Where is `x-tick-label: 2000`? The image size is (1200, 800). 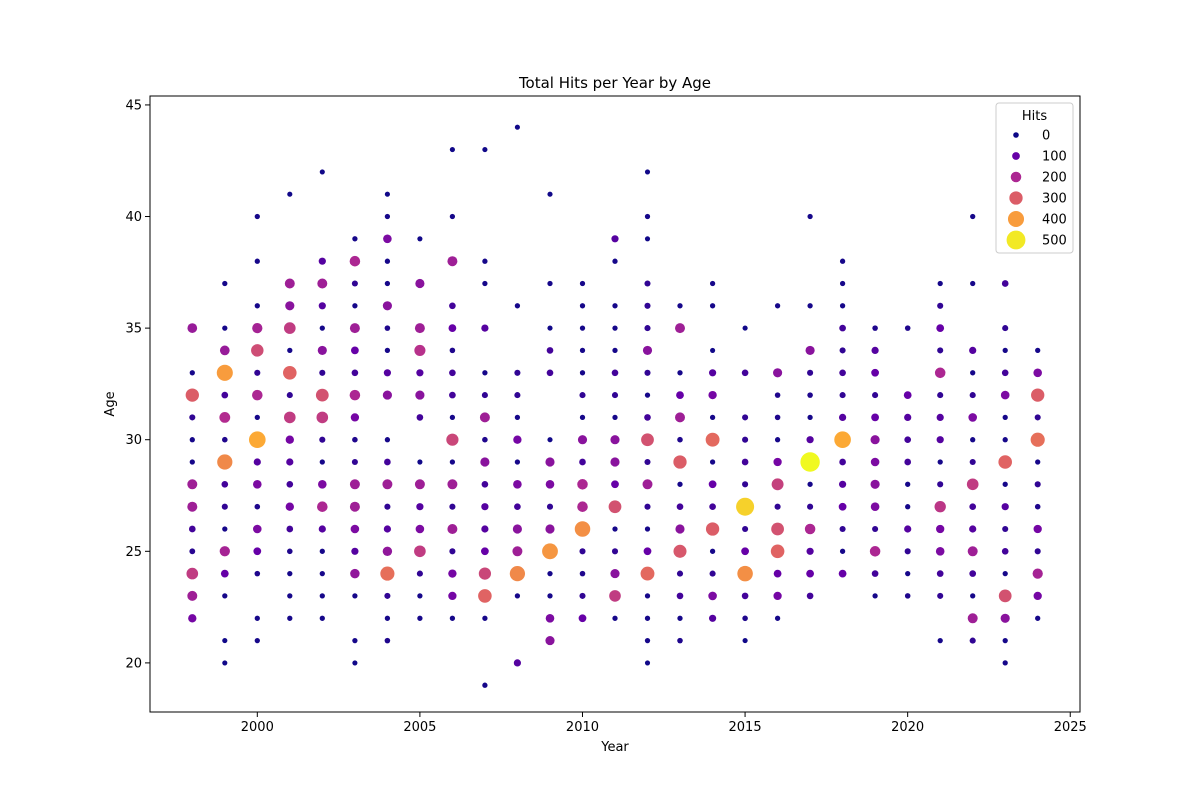 x-tick-label: 2000 is located at coordinates (257, 727).